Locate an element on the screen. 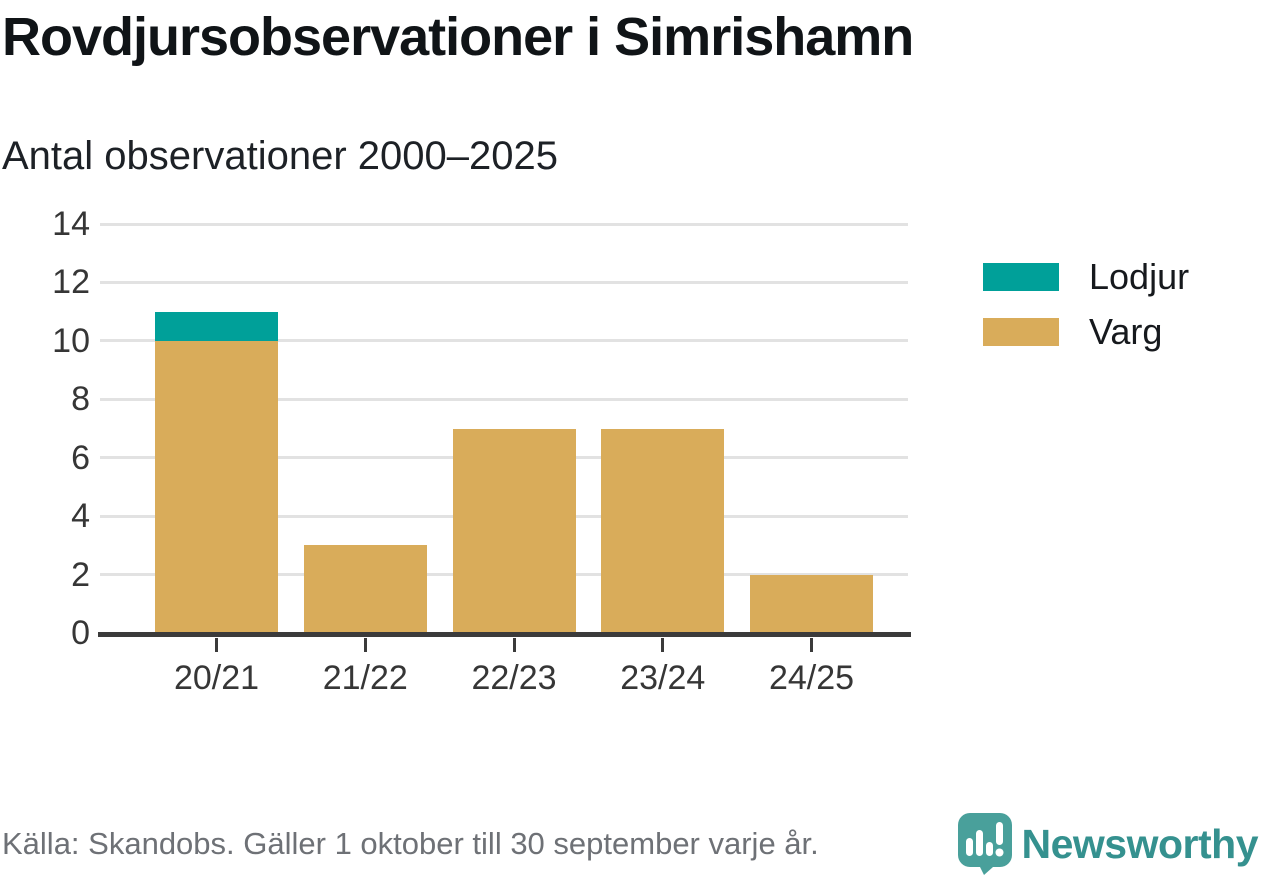 The image size is (1262, 879). y-axis-label: 10 is located at coordinates (71, 340).